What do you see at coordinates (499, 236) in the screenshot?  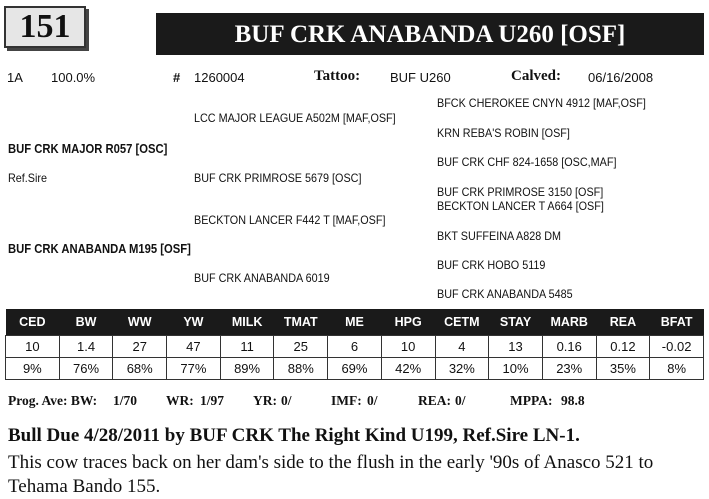 I see `dam-sire-dam: BKT SUFFEINA A828 DM` at bounding box center [499, 236].